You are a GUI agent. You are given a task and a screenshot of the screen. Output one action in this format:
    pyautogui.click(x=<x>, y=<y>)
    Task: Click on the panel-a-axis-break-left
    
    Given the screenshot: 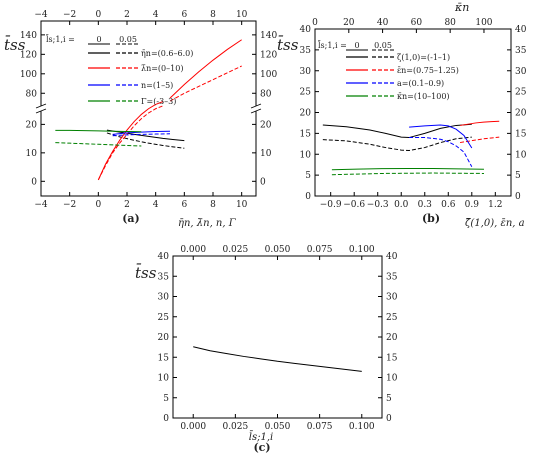 What is the action you would take?
    pyautogui.click(x=41, y=108)
    